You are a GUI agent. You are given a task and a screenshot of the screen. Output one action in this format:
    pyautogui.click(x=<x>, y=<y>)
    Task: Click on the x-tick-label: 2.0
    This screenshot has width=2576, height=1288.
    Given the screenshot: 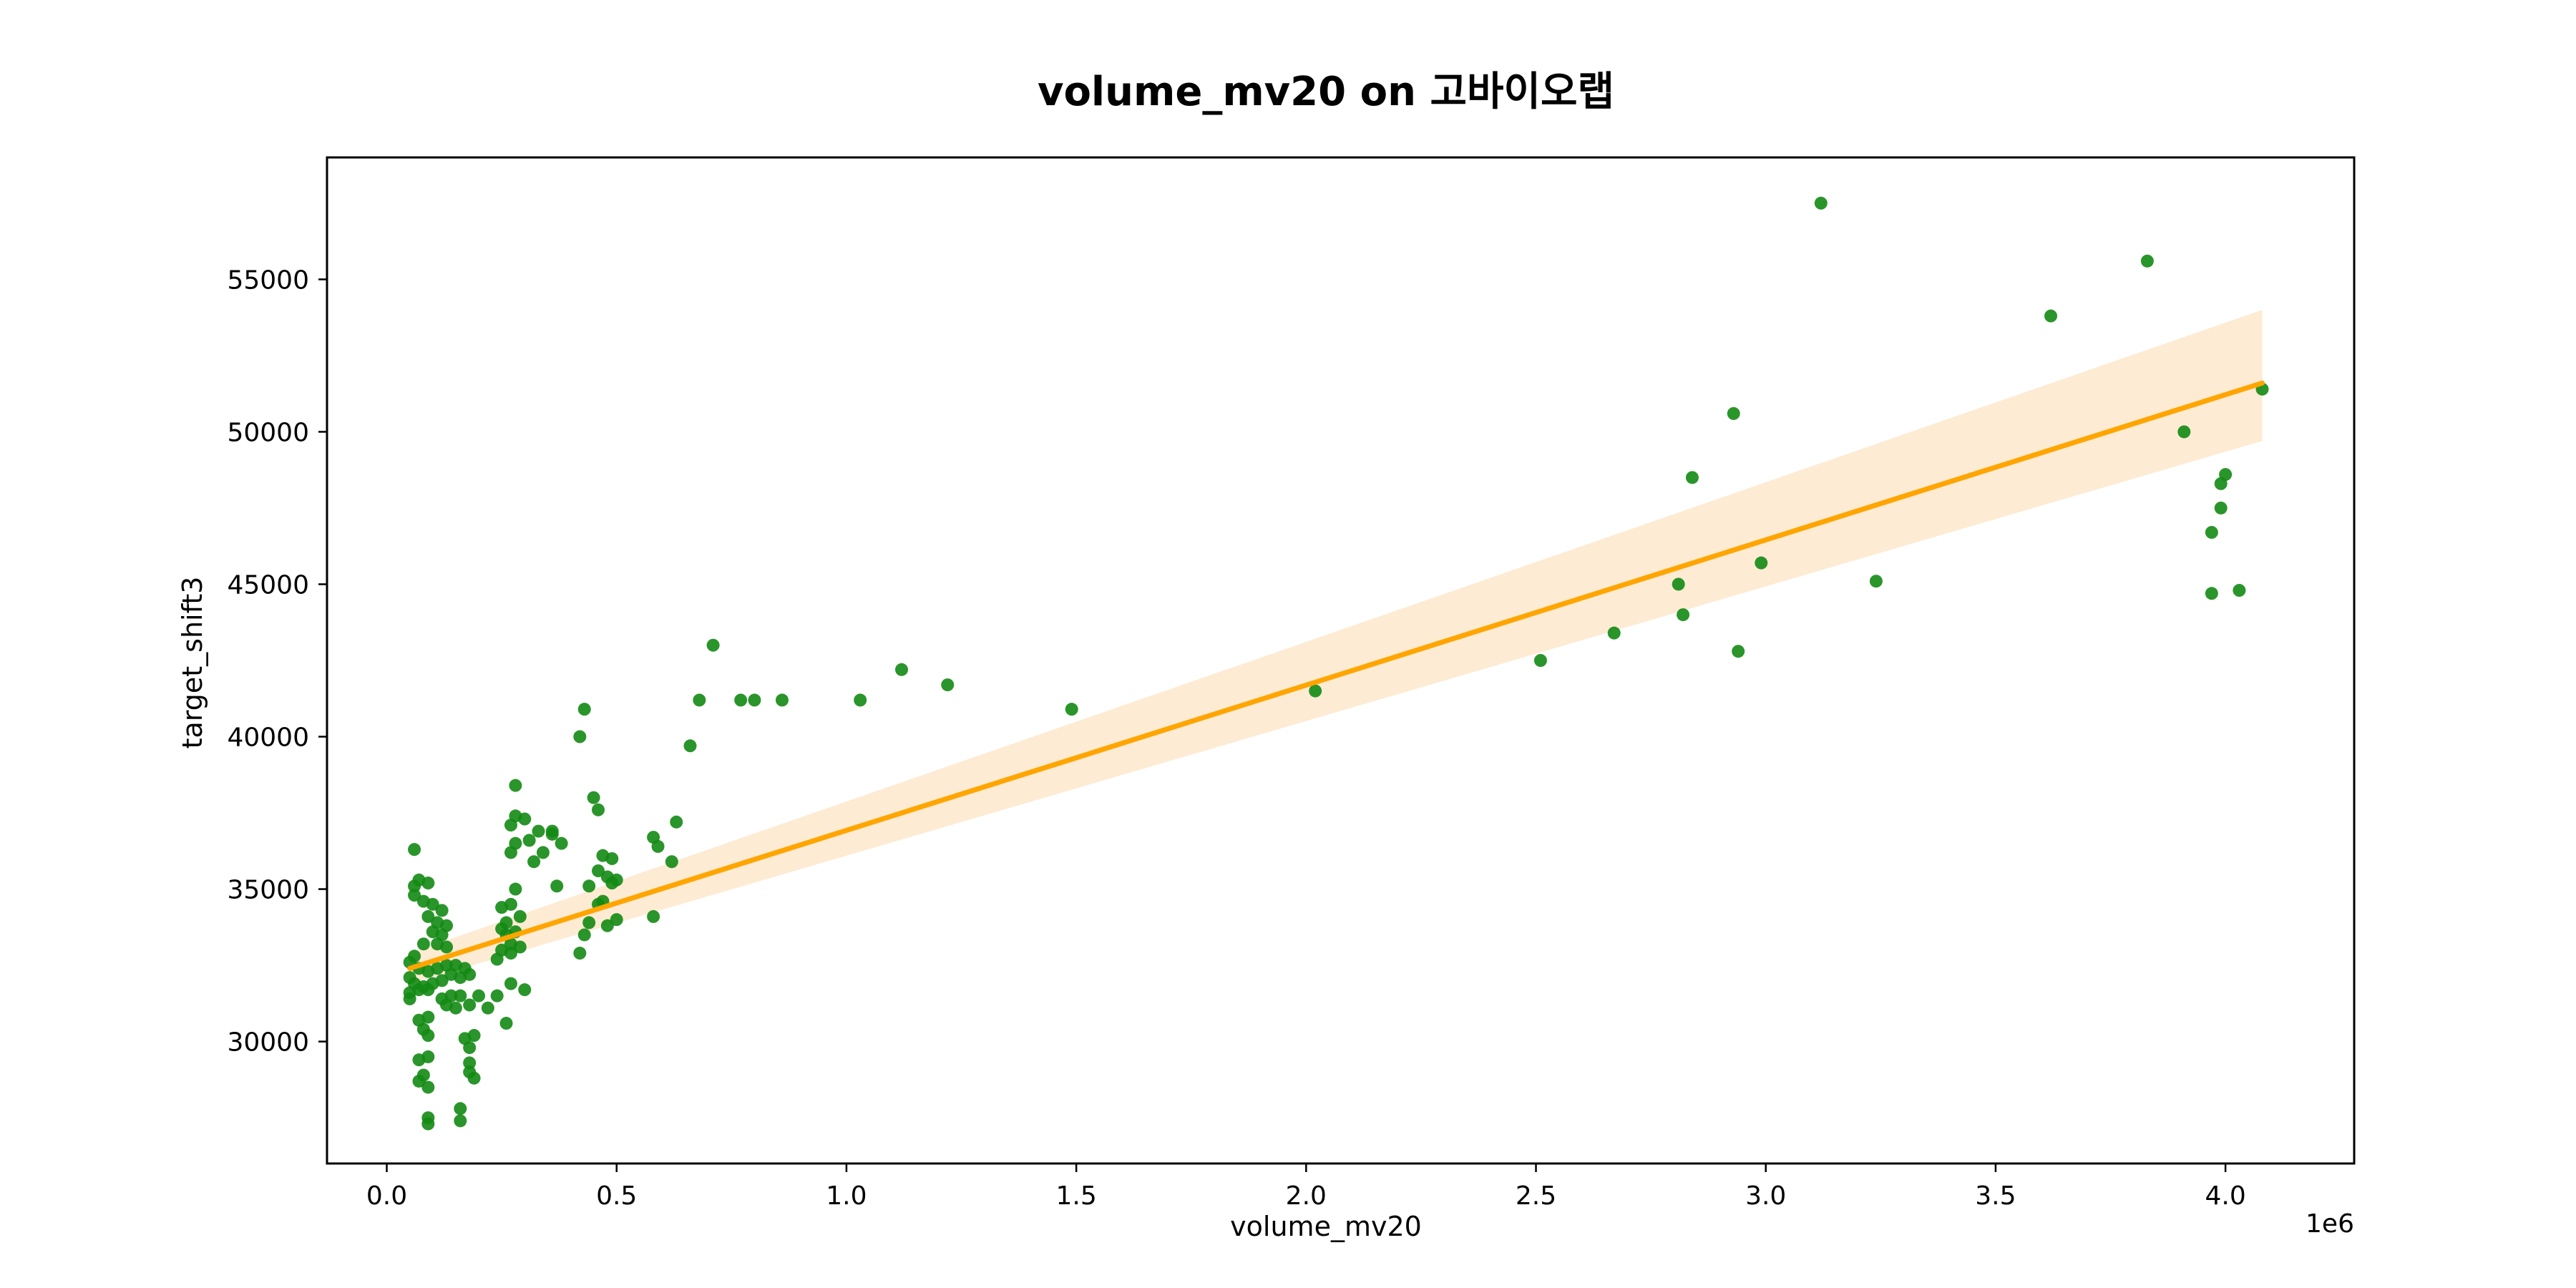 What is the action you would take?
    pyautogui.click(x=1306, y=1196)
    